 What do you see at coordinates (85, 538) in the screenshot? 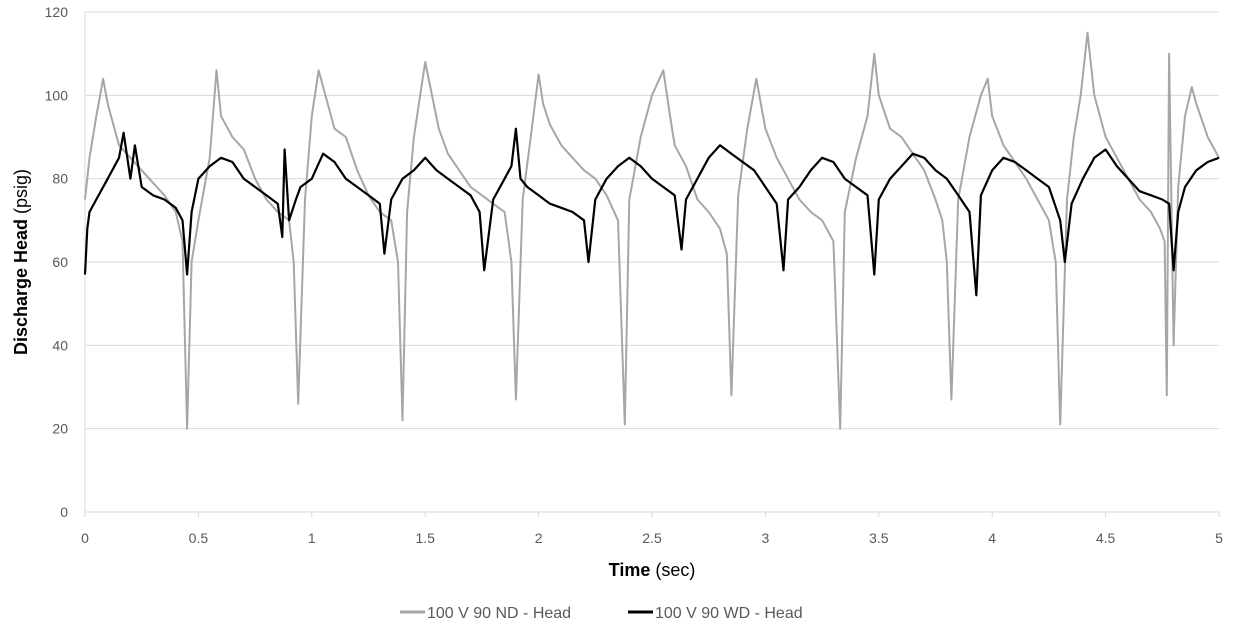
I see `x-tick-label: 0` at bounding box center [85, 538].